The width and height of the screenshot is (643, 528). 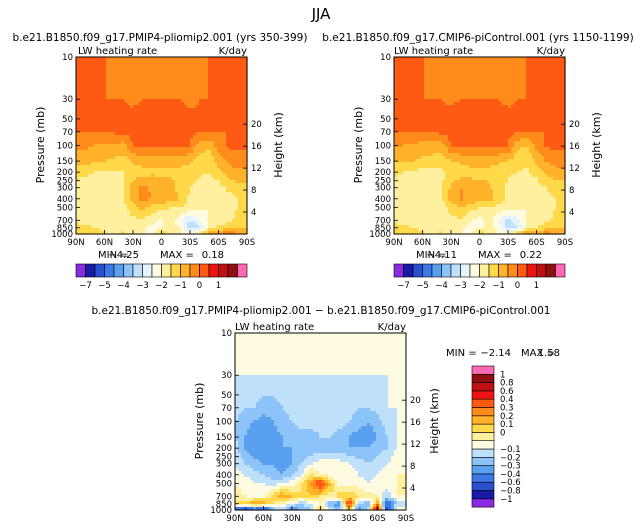 What do you see at coordinates (147, 270) in the screenshot?
I see `colorbar-swatch` at bounding box center [147, 270].